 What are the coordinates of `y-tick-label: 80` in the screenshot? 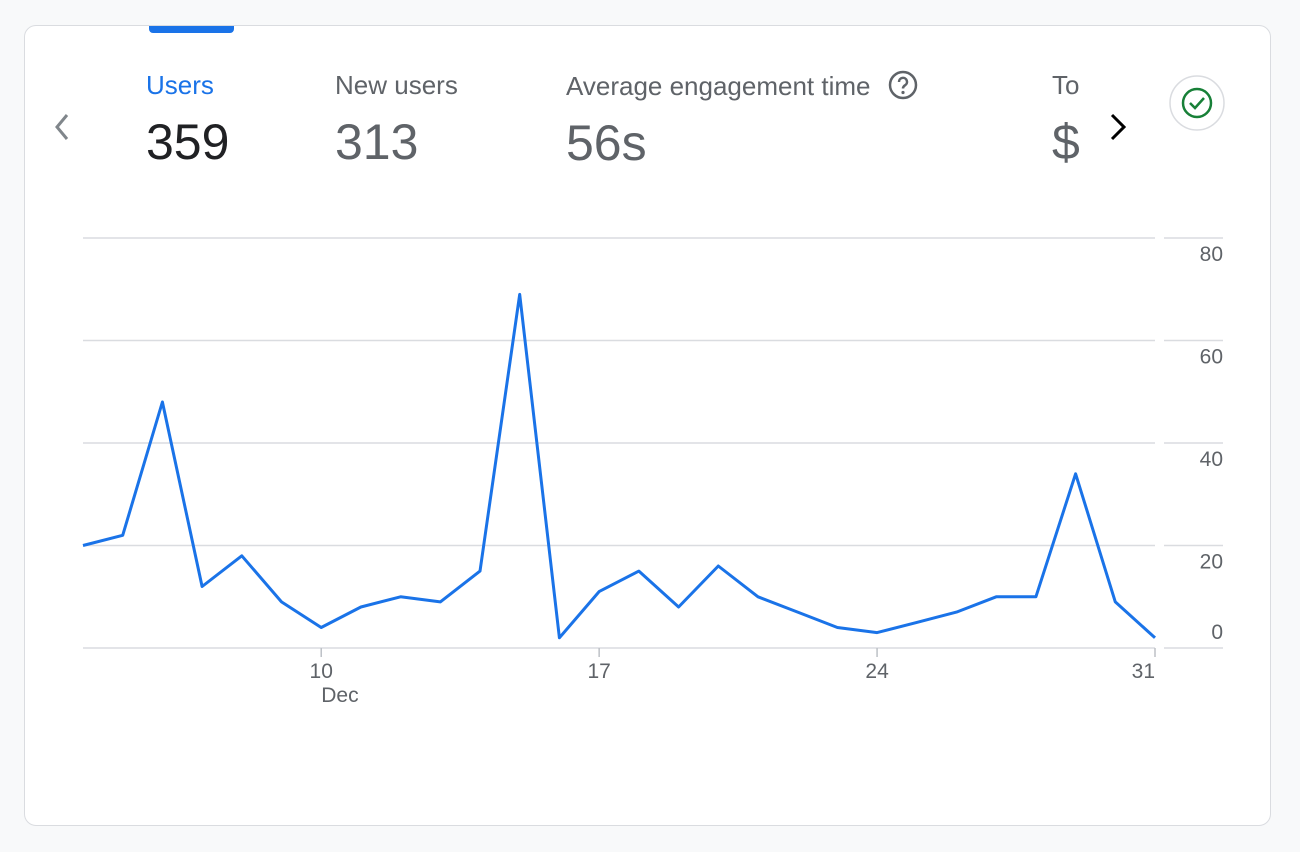 It's located at (1211, 254).